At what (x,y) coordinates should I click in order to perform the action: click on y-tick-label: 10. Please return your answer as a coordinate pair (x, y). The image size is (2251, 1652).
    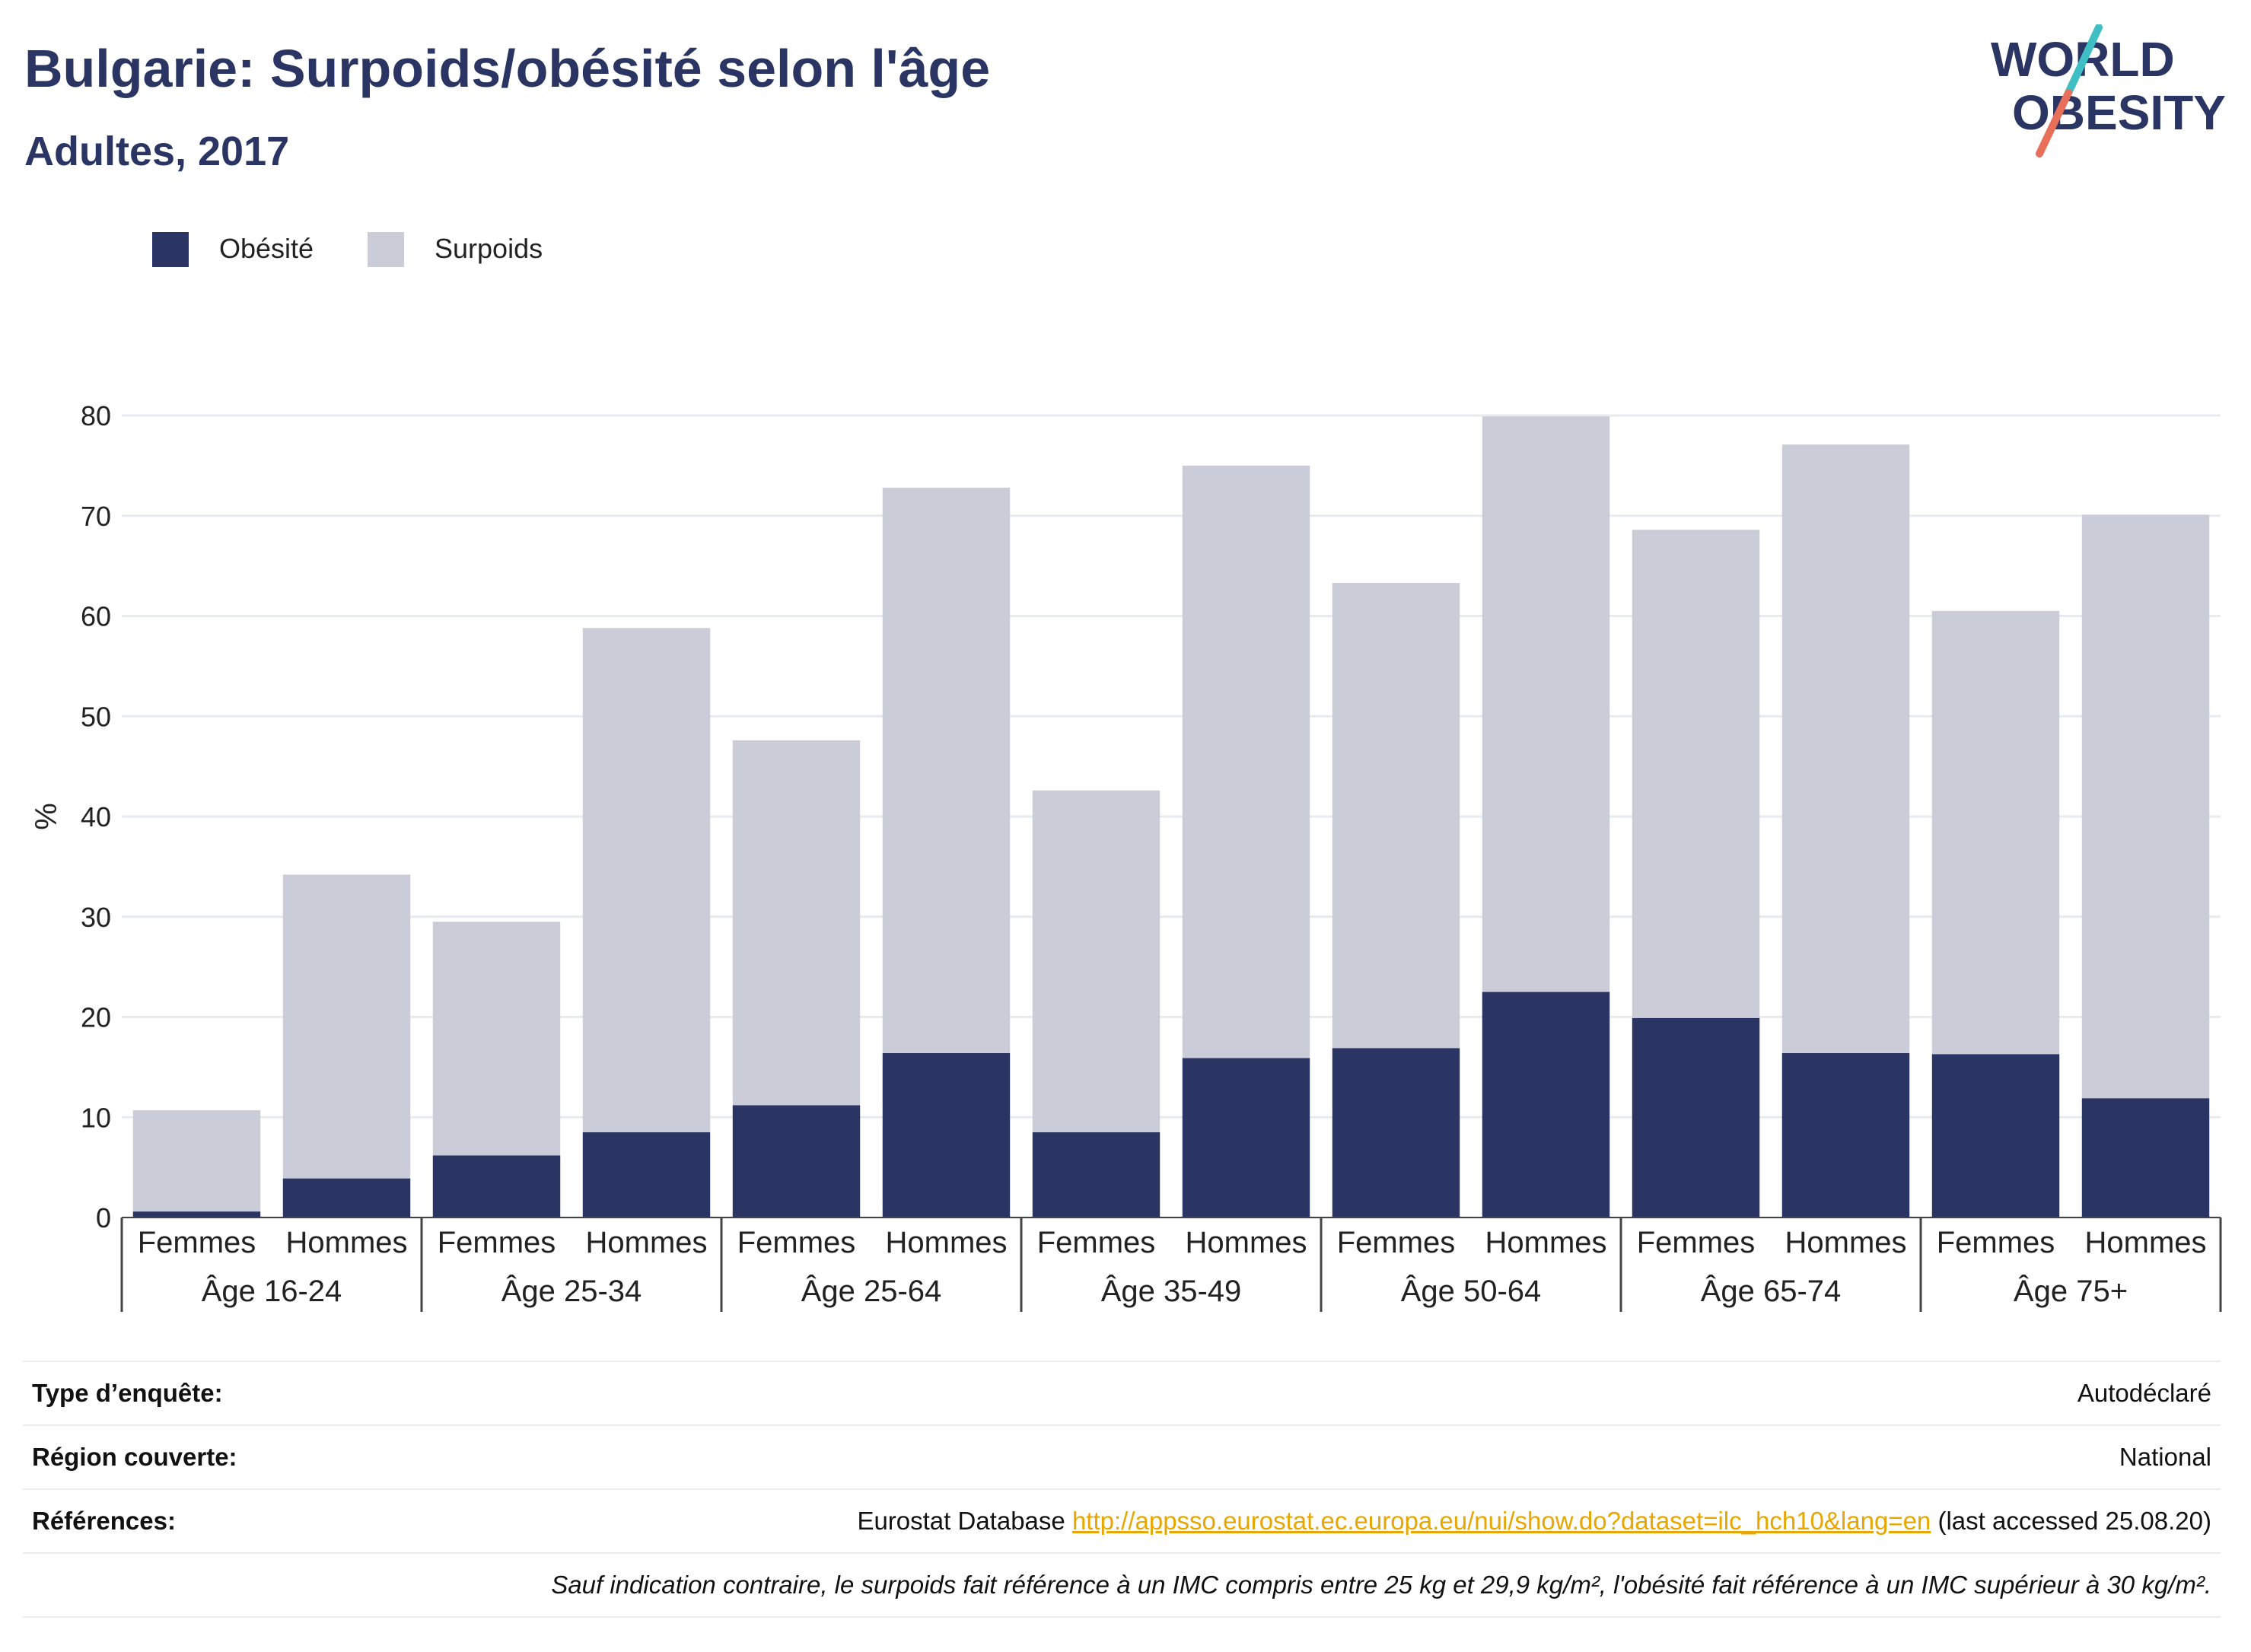
    Looking at the image, I should click on (96, 1117).